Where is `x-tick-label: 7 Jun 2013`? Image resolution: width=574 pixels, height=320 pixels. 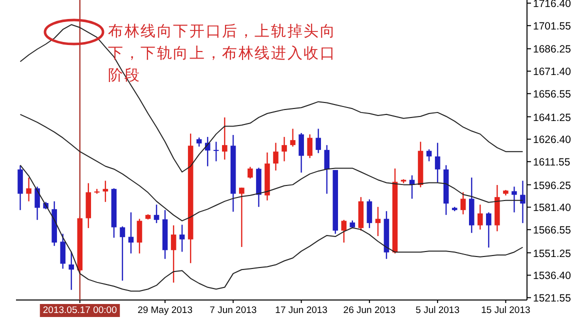 x-tick-label: 7 Jun 2013 is located at coordinates (233, 310).